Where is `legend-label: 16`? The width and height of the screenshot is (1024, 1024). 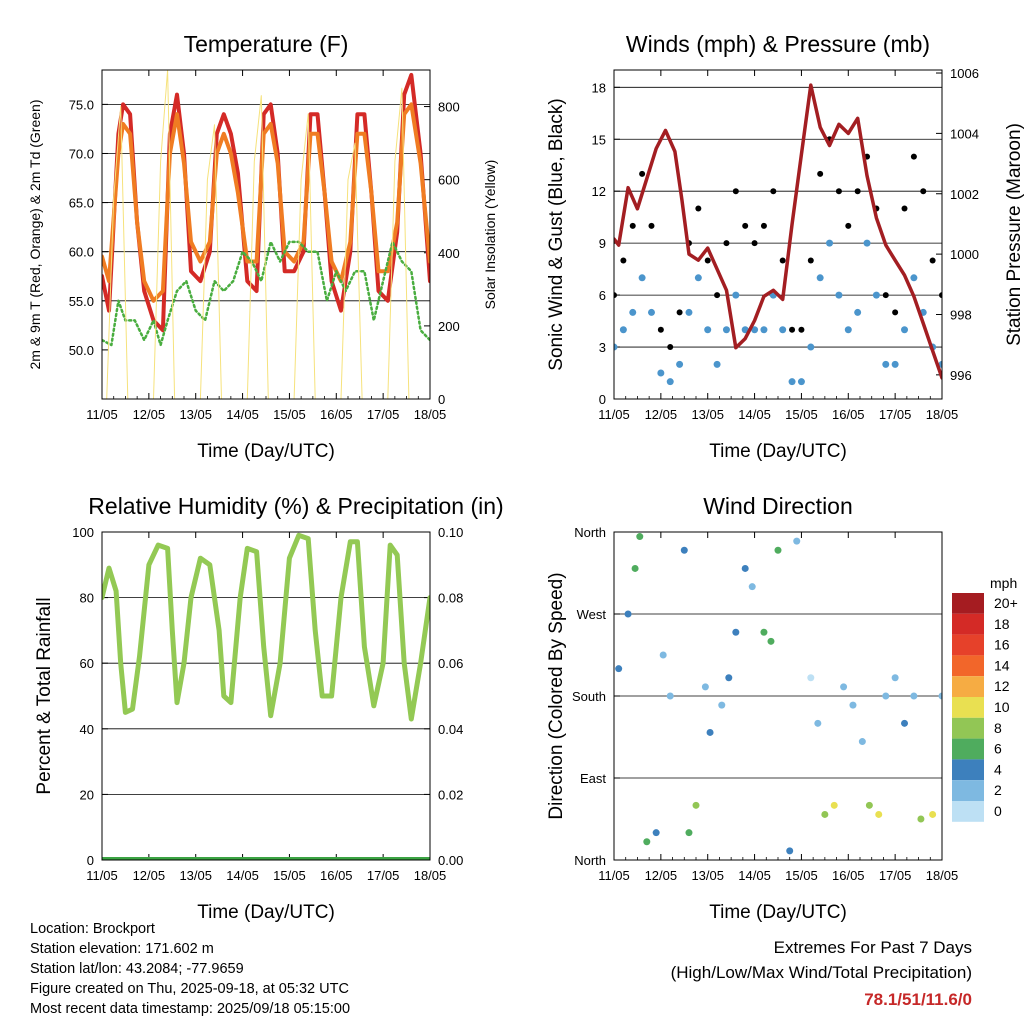 legend-label: 16 is located at coordinates (1002, 645).